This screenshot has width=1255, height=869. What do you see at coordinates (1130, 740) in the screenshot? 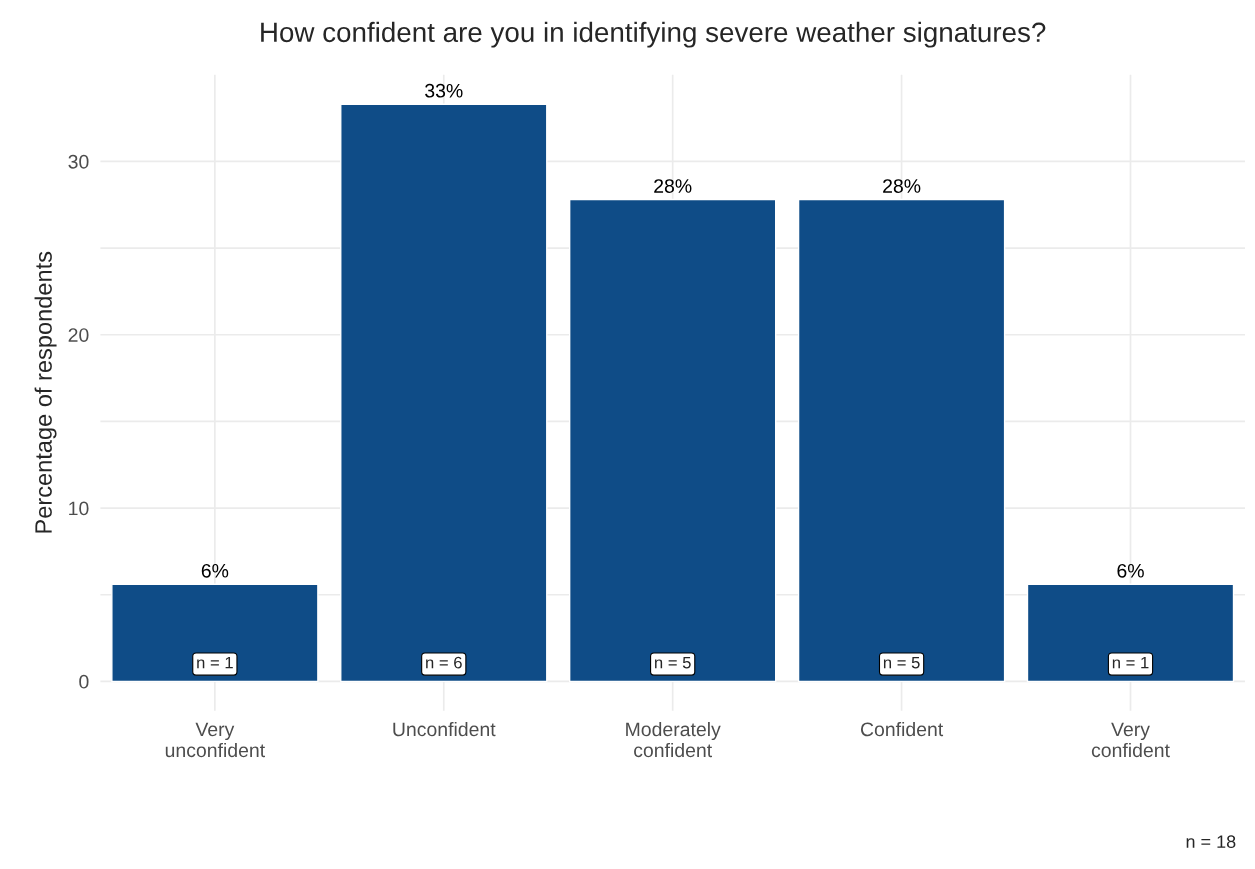
I see `x-tick-label: Very confident` at bounding box center [1130, 740].